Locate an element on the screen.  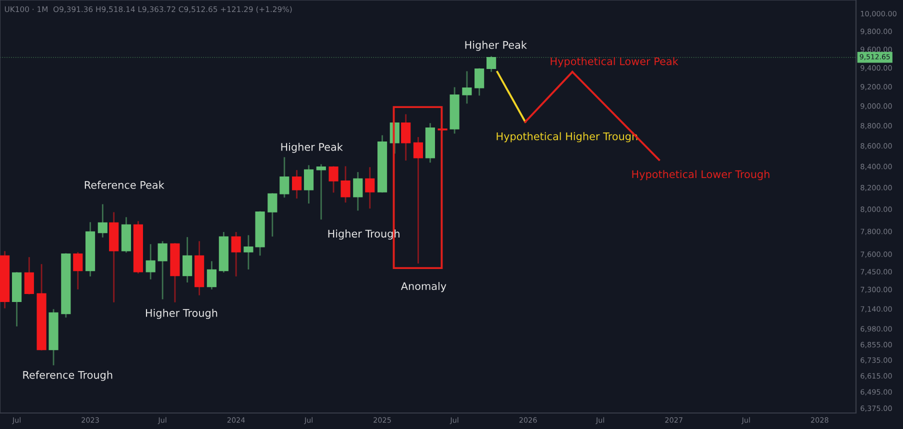
annotation: Higher Trough is located at coordinates (182, 313).